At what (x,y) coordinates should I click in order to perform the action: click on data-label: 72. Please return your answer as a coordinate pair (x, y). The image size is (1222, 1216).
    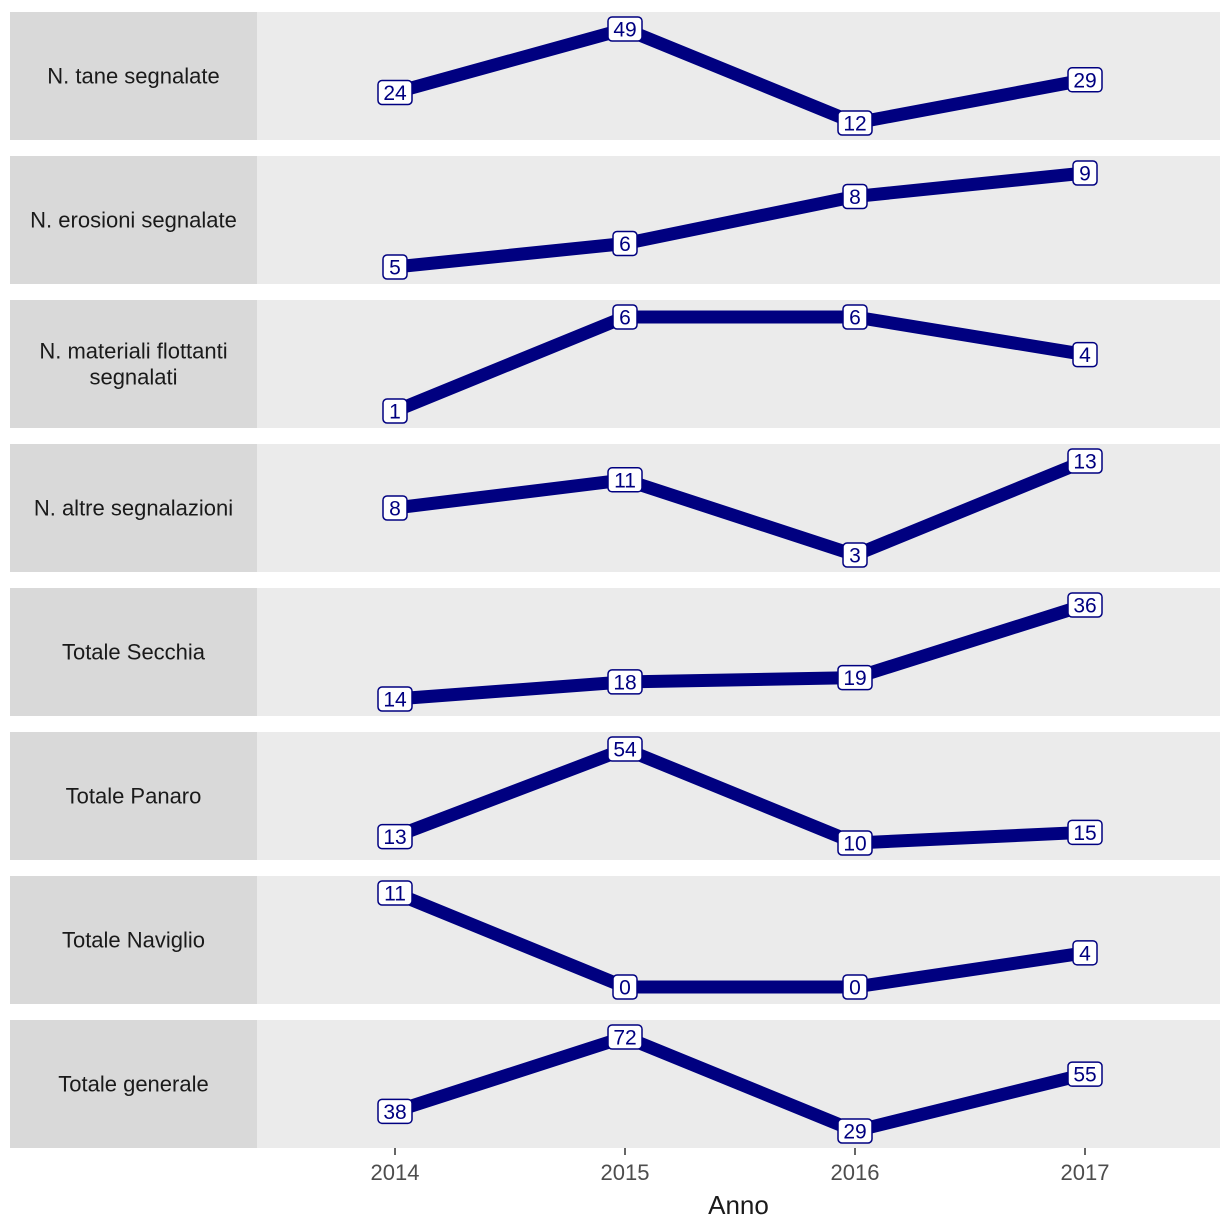
    Looking at the image, I should click on (624, 1038).